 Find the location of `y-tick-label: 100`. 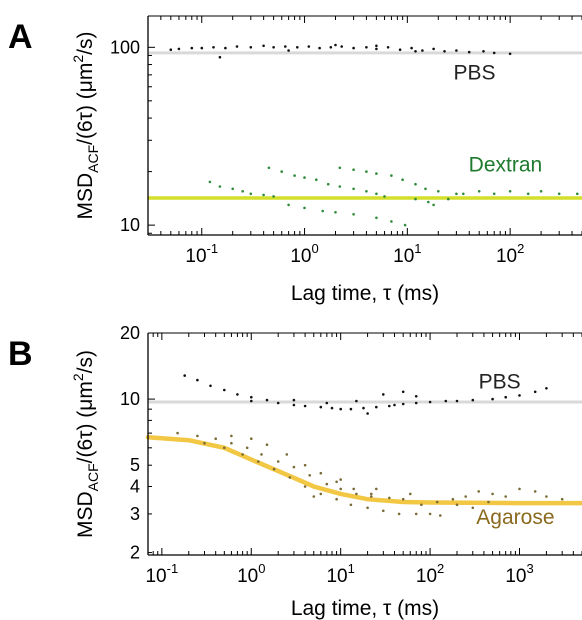

y-tick-label: 100 is located at coordinates (125, 47).